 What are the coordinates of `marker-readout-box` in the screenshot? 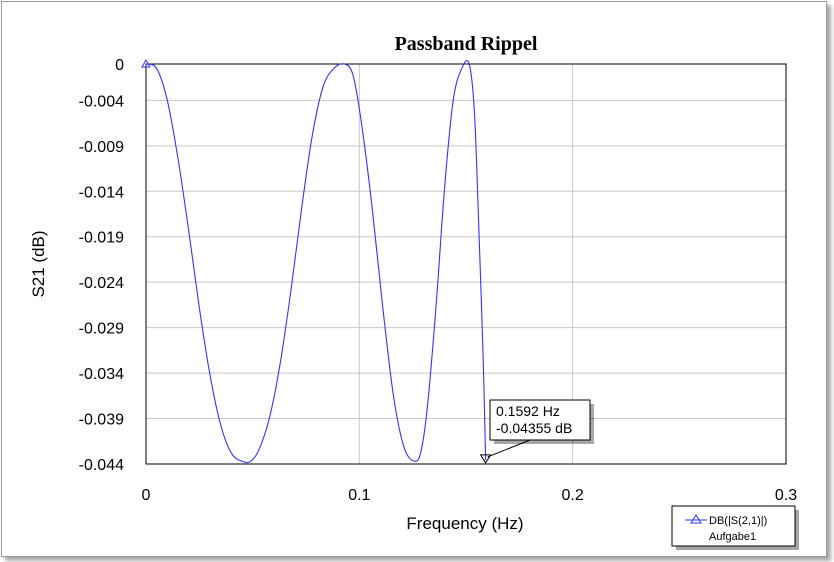 It's located at (540, 420).